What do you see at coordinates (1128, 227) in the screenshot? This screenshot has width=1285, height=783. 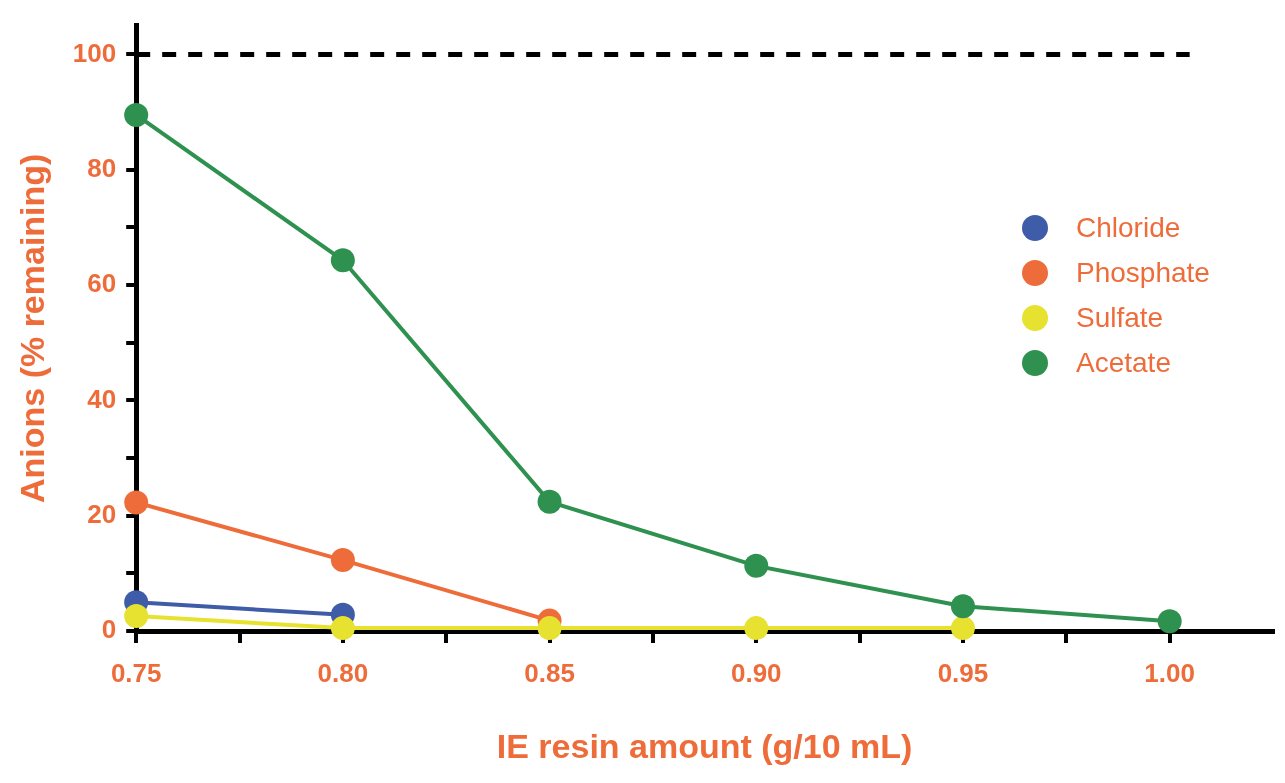 I see `legend-label: Chloride` at bounding box center [1128, 227].